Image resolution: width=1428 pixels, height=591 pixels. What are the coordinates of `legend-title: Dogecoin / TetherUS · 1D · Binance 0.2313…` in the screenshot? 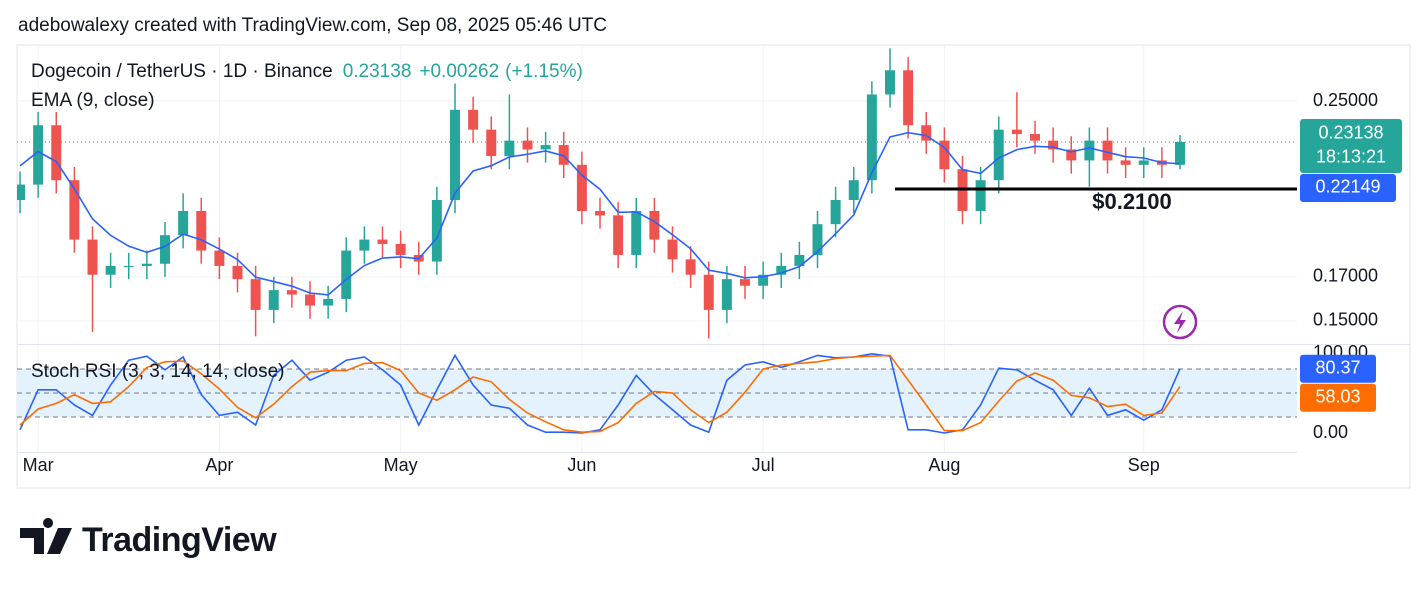 It's located at (307, 71).